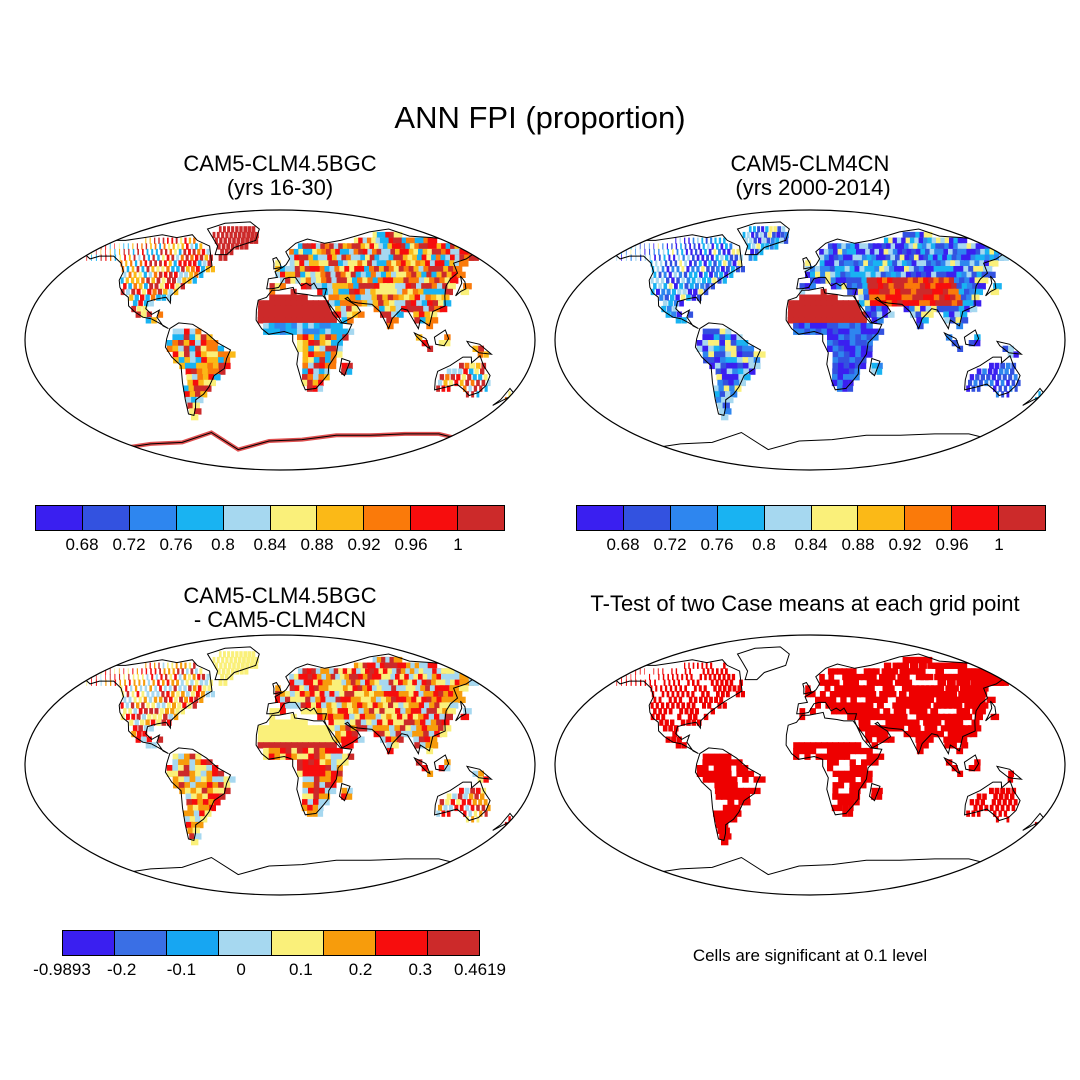 This screenshot has width=1080, height=1080. I want to click on map-frame, so click(810, 765).